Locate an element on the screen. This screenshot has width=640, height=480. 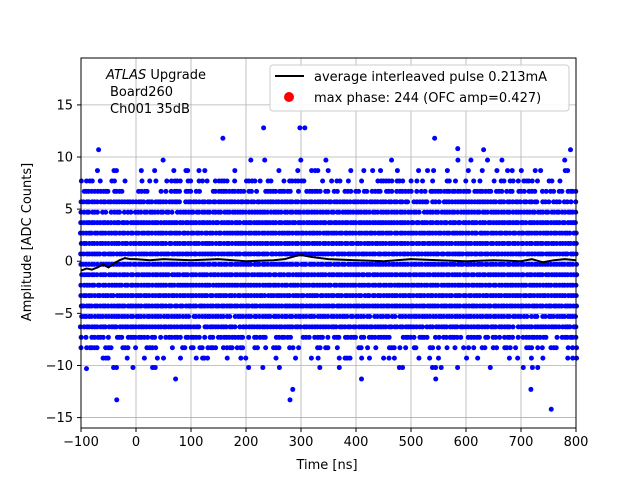
y-tick-label: −15 is located at coordinates (59, 418).